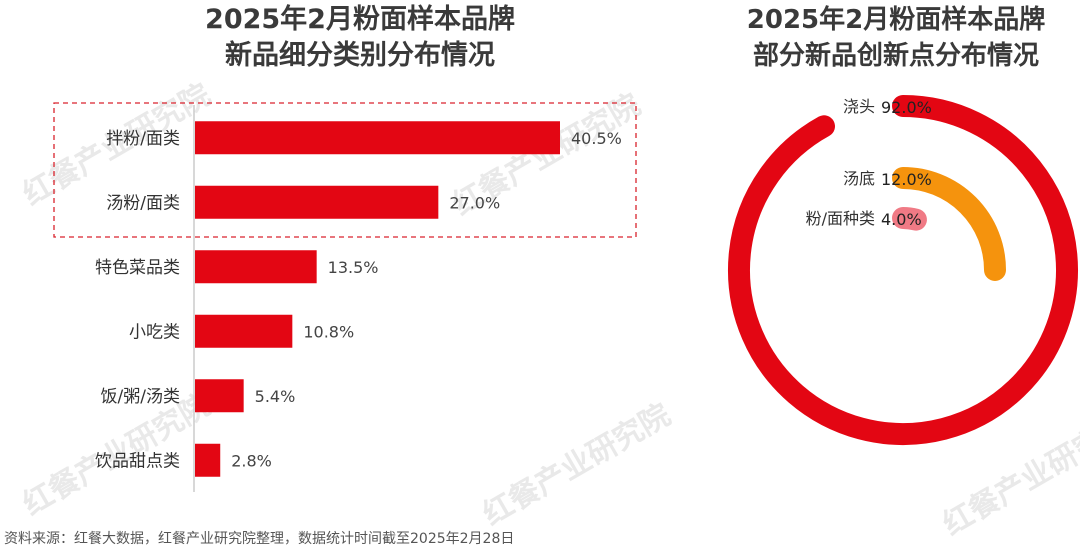 The height and width of the screenshot is (554, 1080). What do you see at coordinates (137, 268) in the screenshot?
I see `category-label: 特色菜品类` at bounding box center [137, 268].